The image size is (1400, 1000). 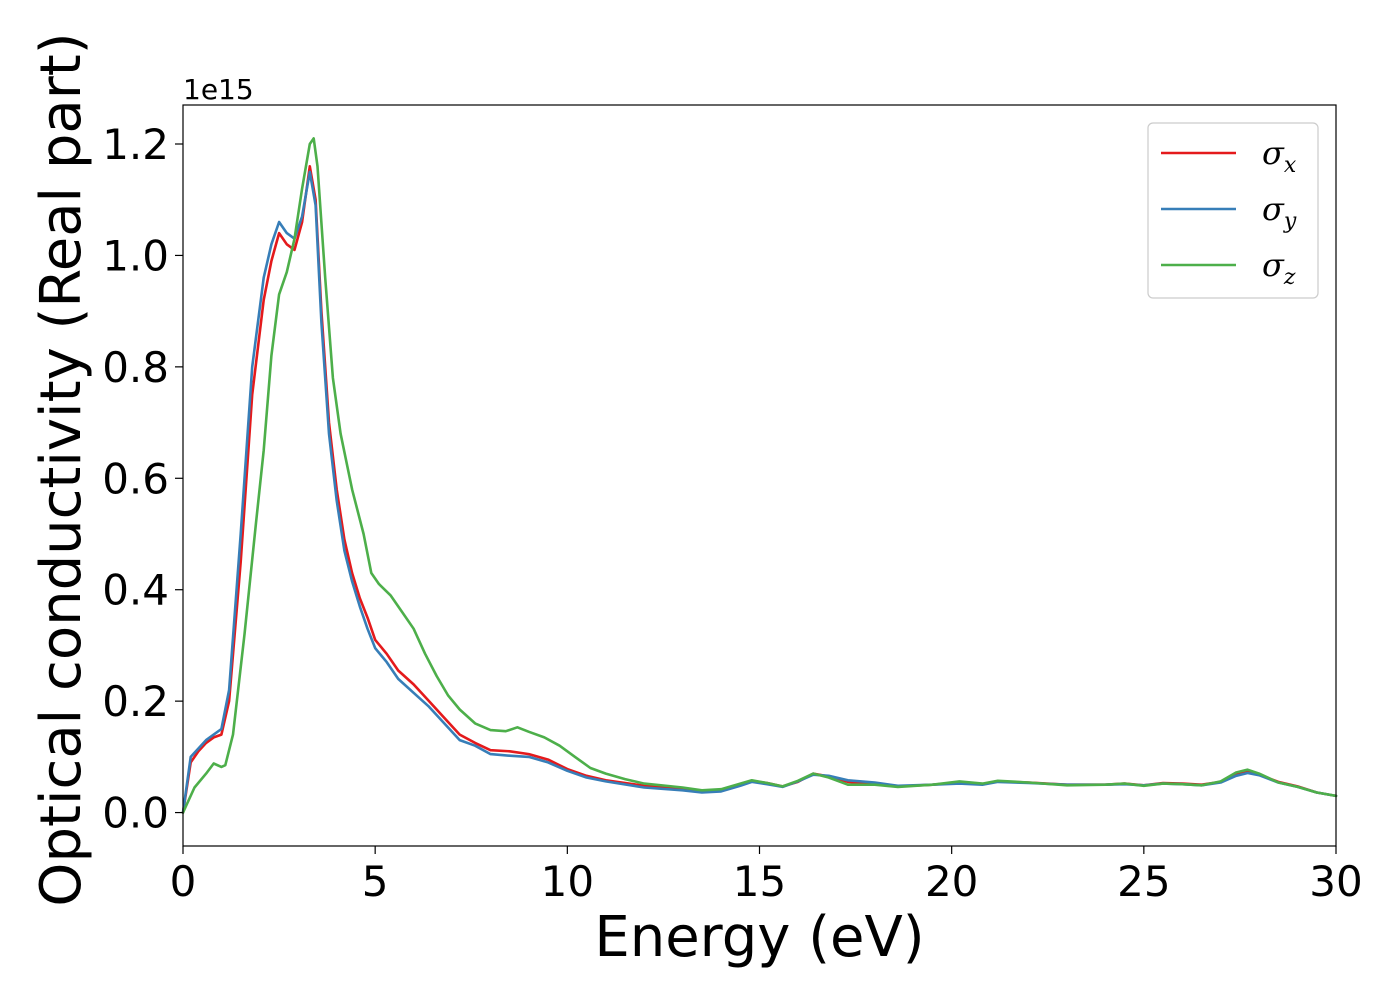 What do you see at coordinates (1143, 881) in the screenshot?
I see `x-tick-label: 25` at bounding box center [1143, 881].